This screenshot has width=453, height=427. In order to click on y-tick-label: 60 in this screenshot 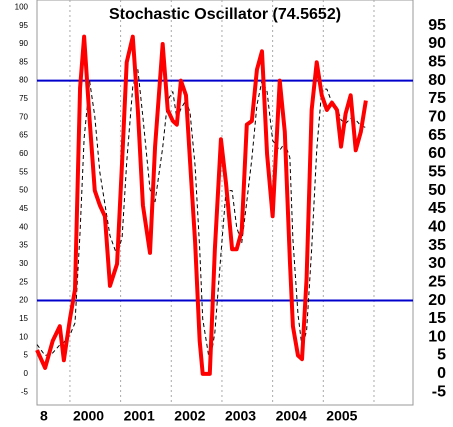, I will do `click(23, 153)`.